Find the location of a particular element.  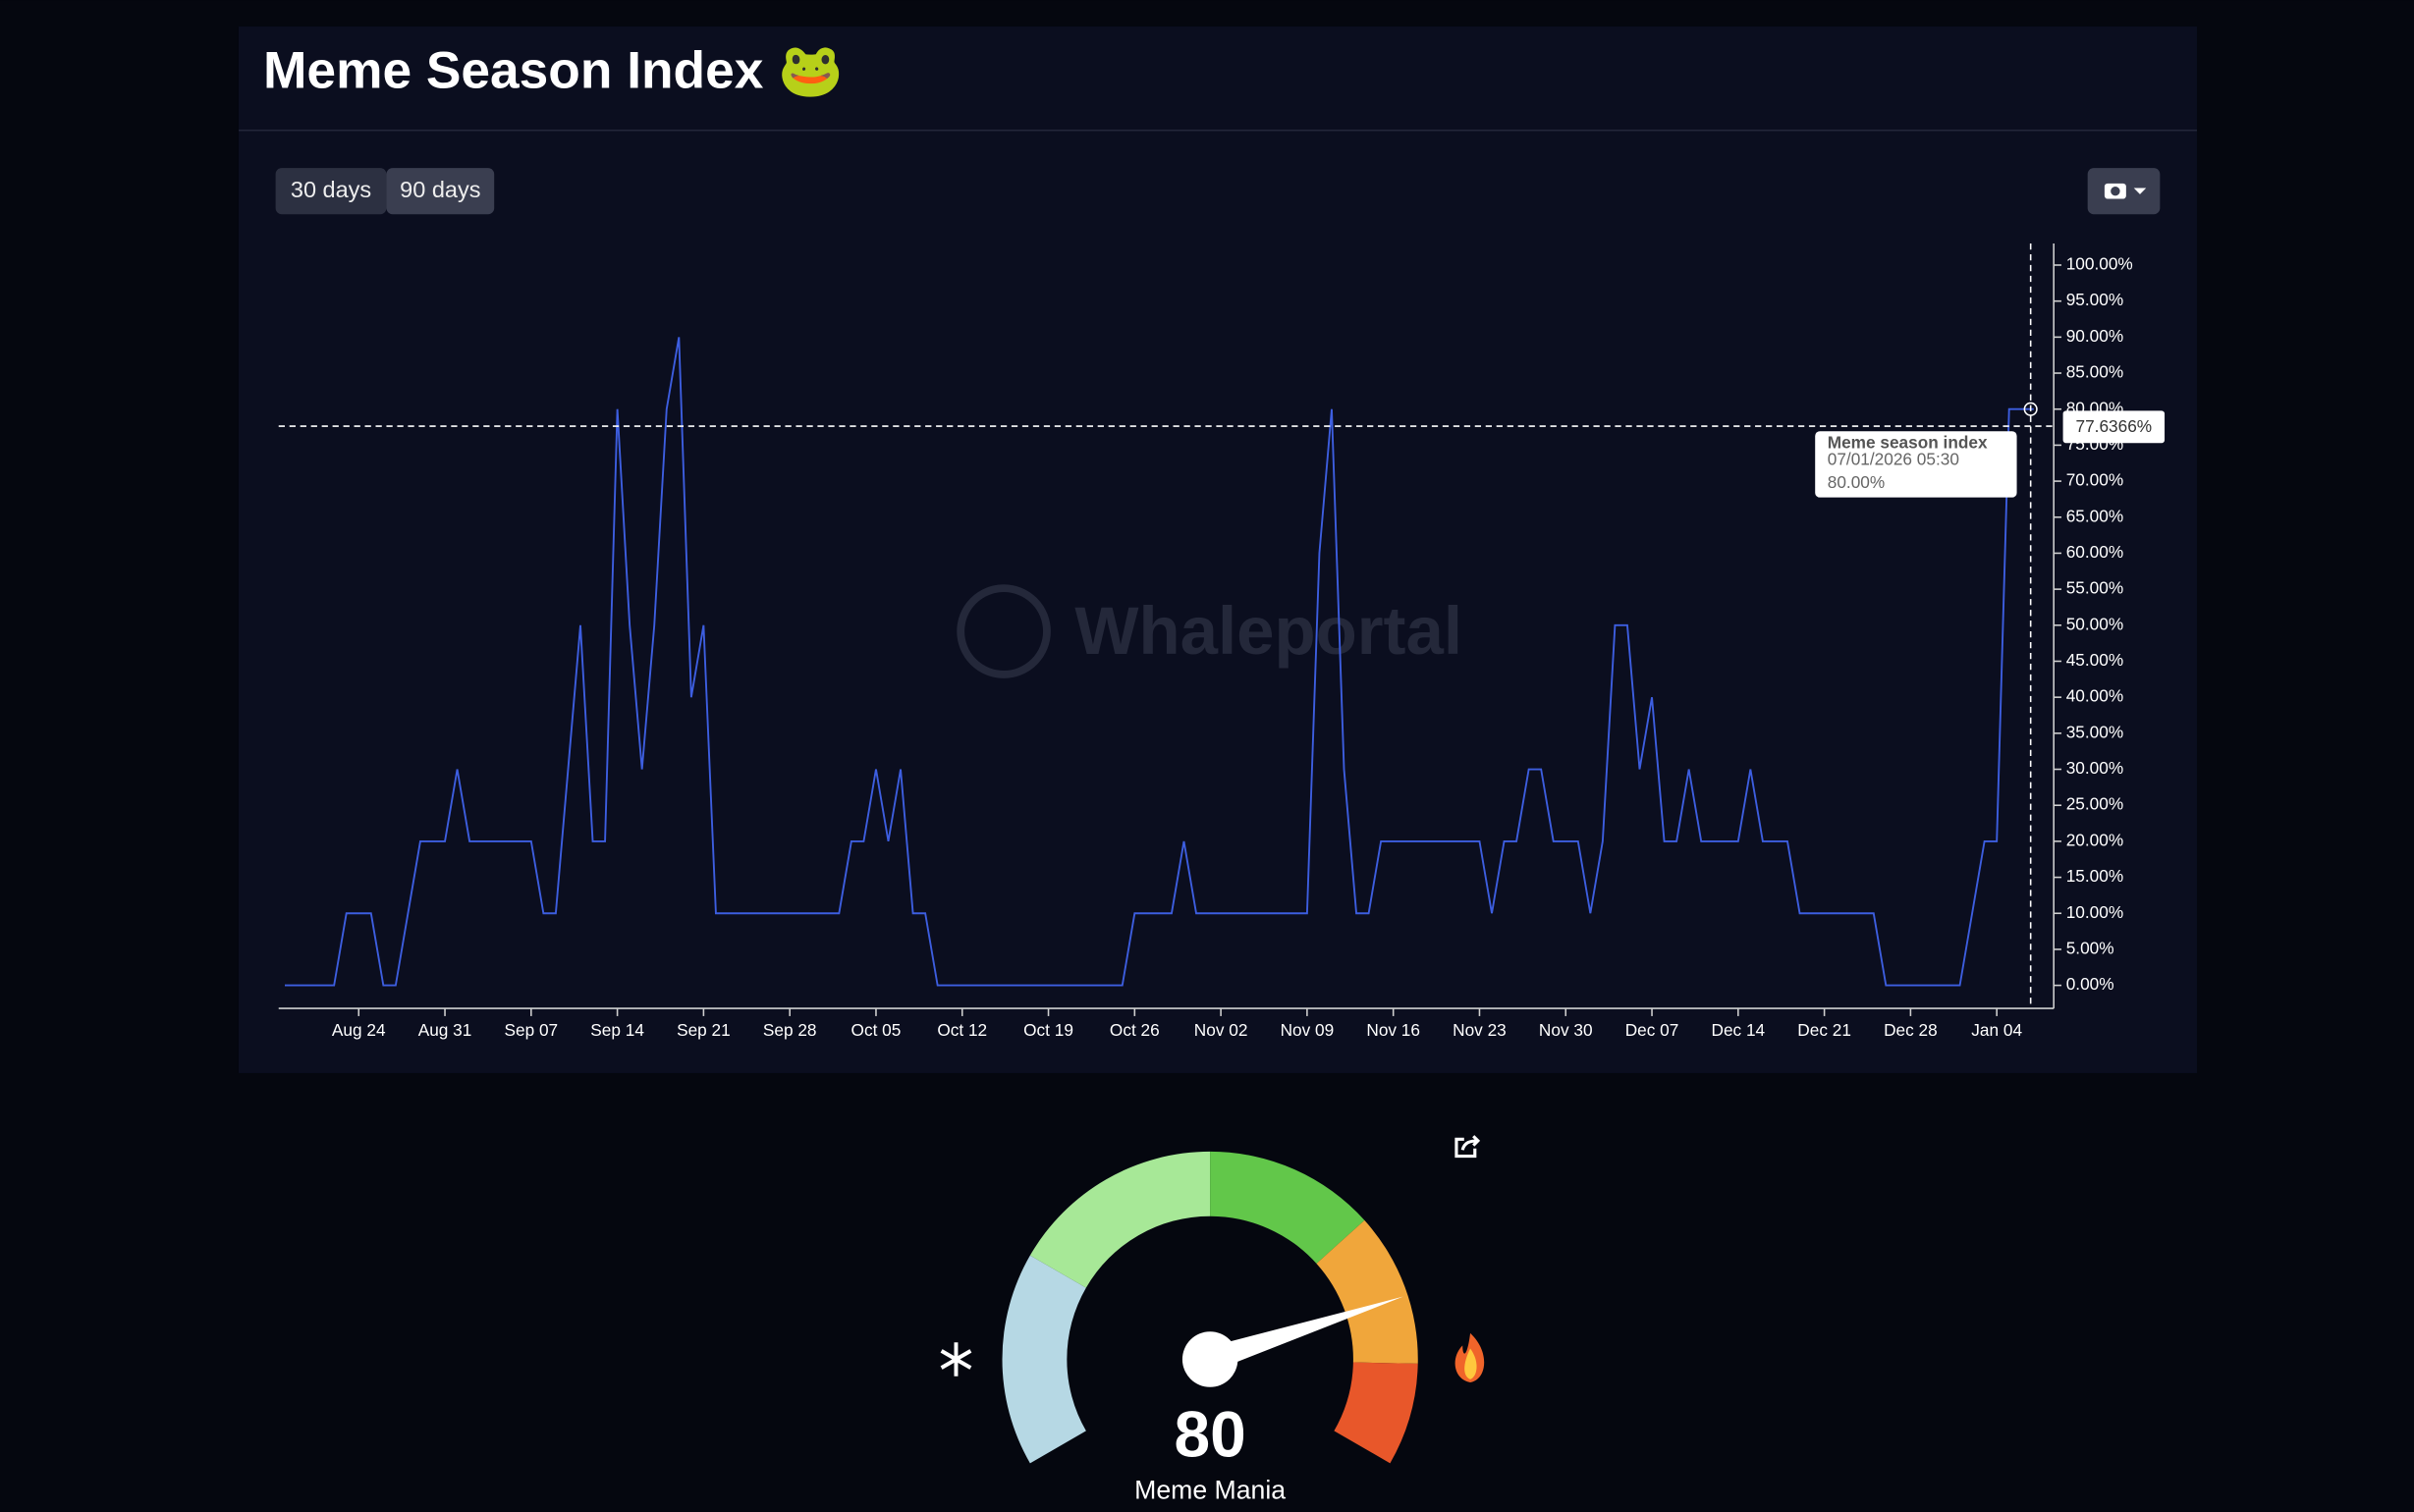

y-tick-label: 100.00% is located at coordinates (2099, 264).